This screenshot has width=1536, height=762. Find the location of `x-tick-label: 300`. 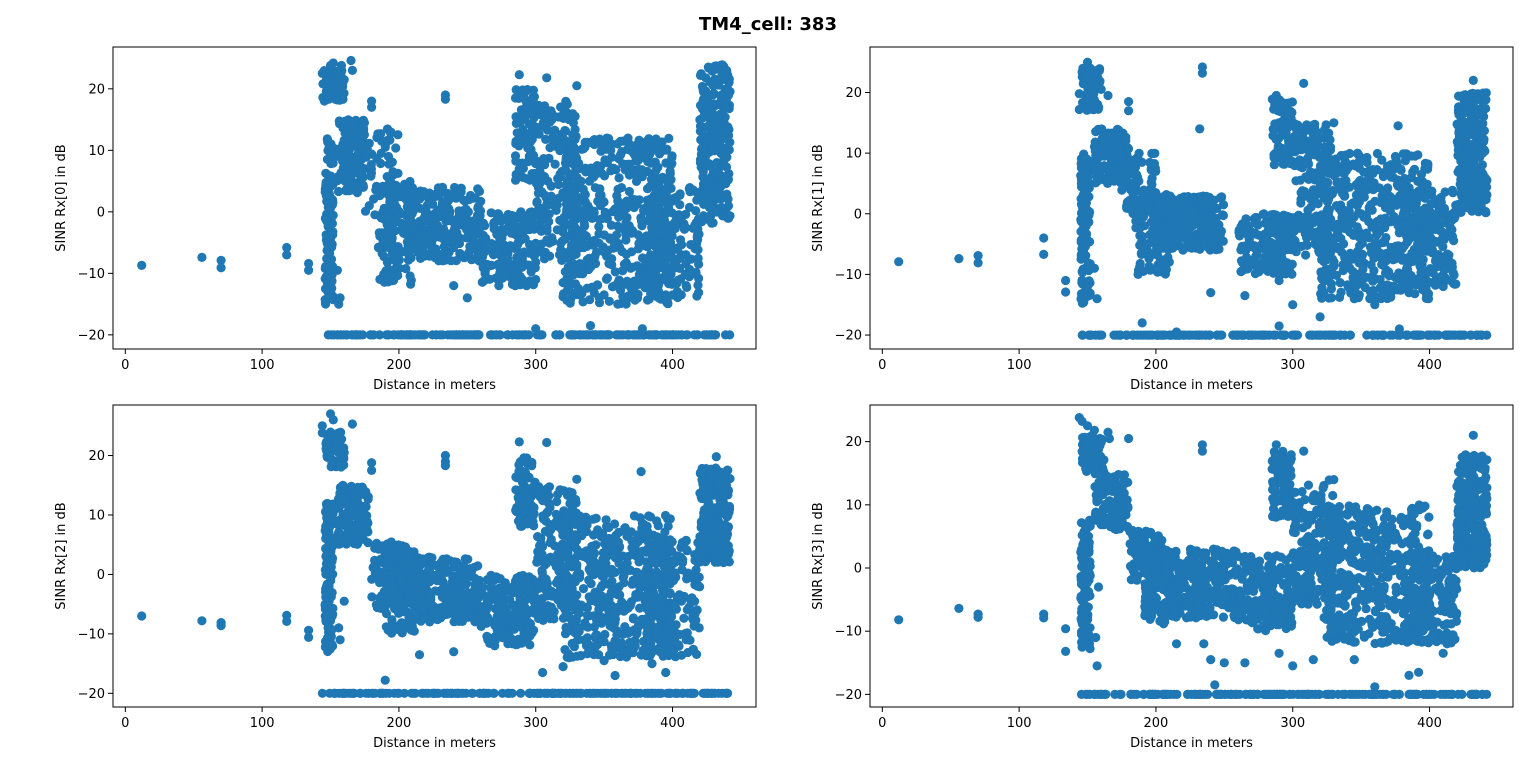

x-tick-label: 300 is located at coordinates (1292, 365).